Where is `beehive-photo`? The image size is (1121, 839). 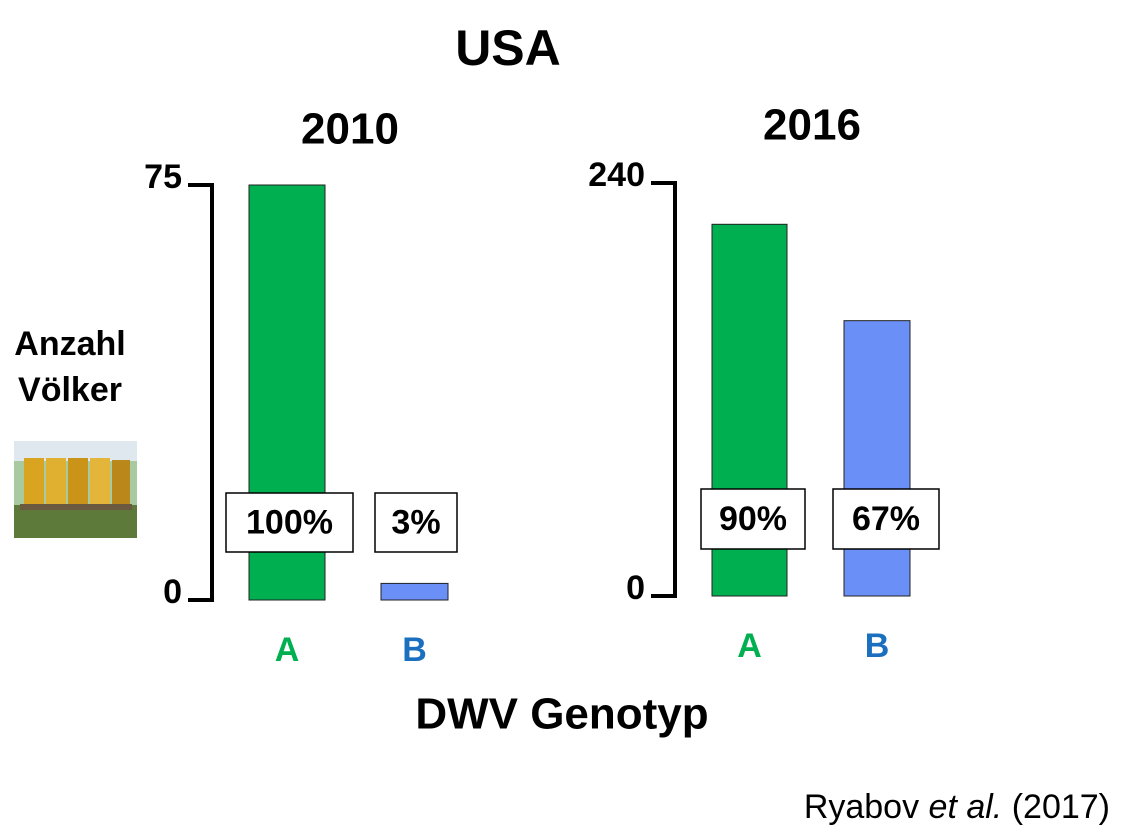 beehive-photo is located at coordinates (75, 489).